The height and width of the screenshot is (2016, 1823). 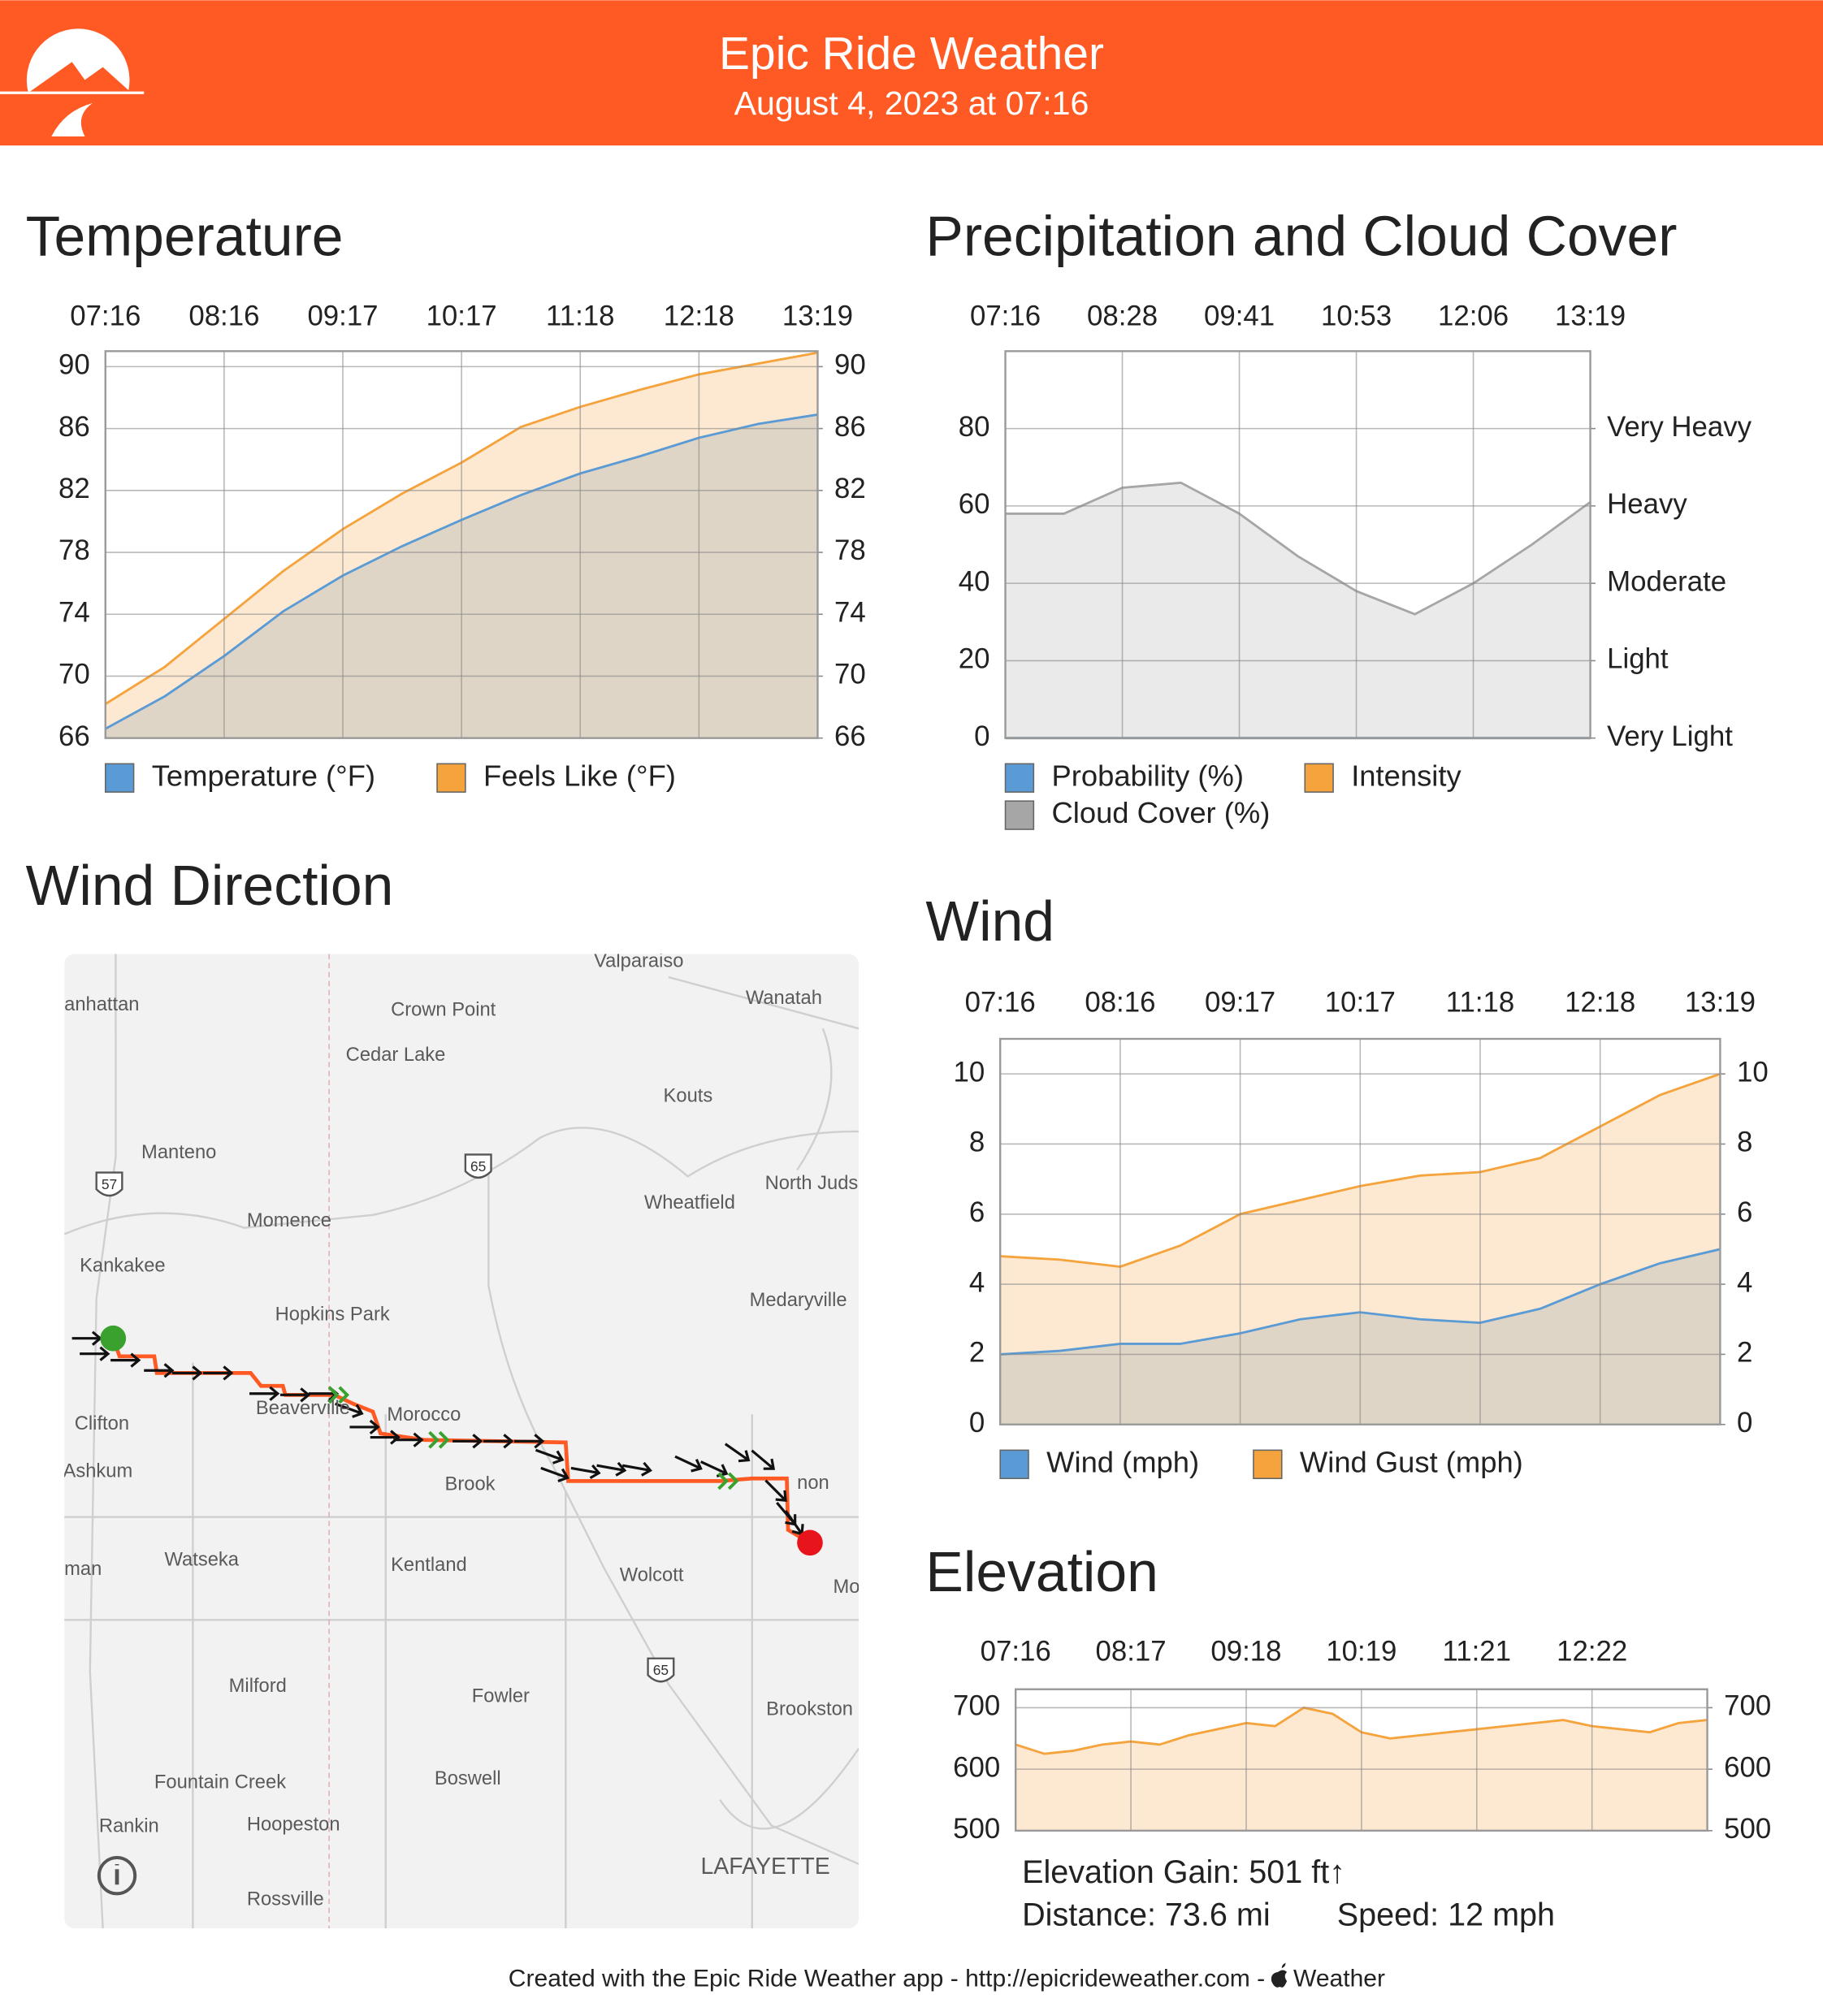 What do you see at coordinates (263, 775) in the screenshot?
I see `legend-label: Temperature (°F)` at bounding box center [263, 775].